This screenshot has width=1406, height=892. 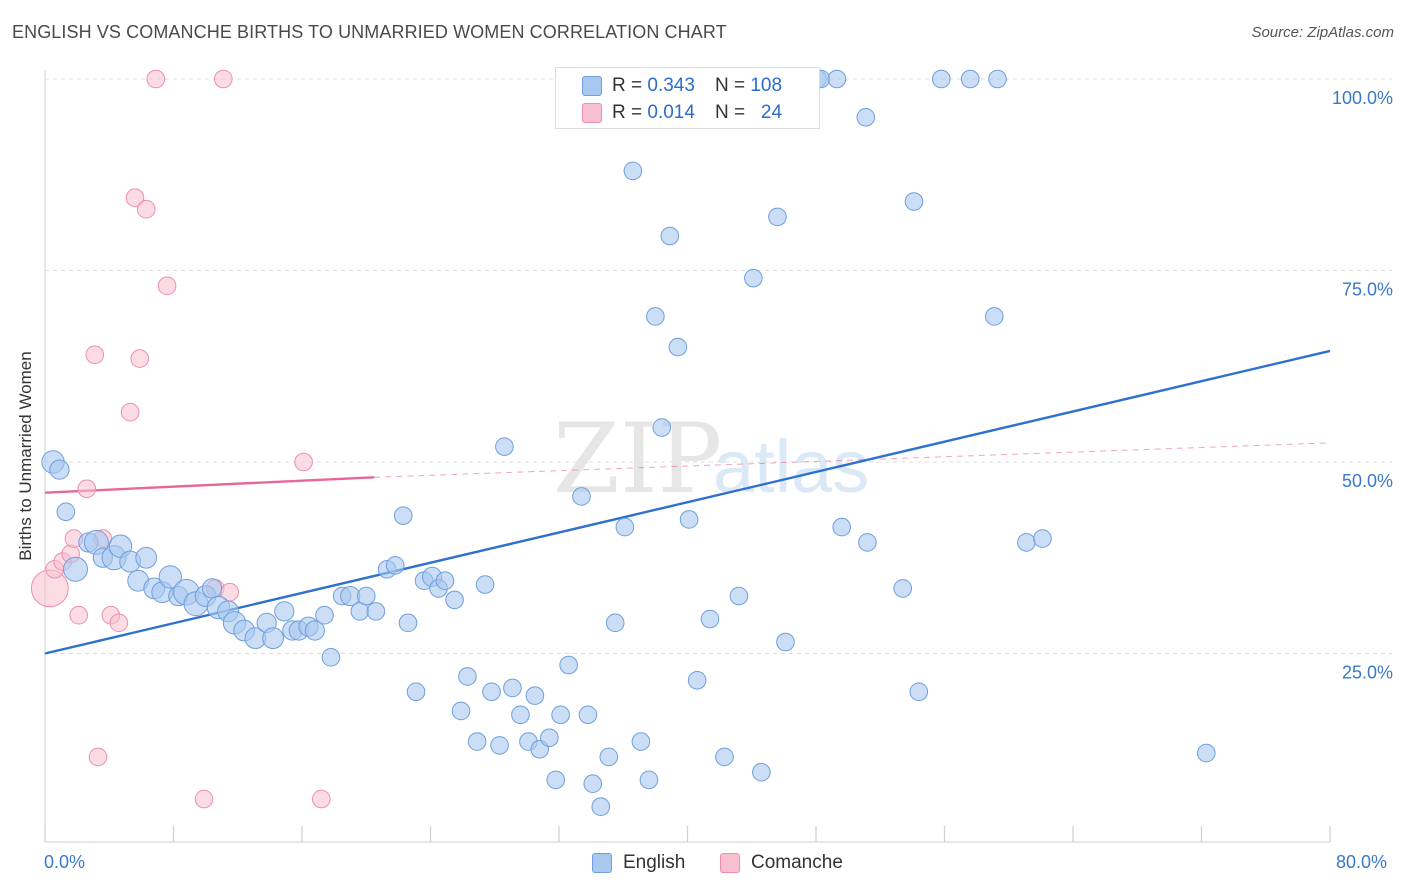 I want to click on english-n-label: N =, so click(x=730, y=85).